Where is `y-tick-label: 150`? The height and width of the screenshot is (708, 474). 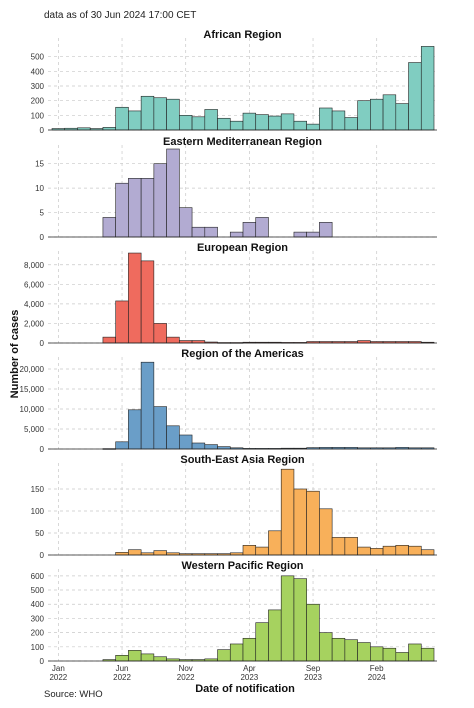
y-tick-label: 150 is located at coordinates (38, 489).